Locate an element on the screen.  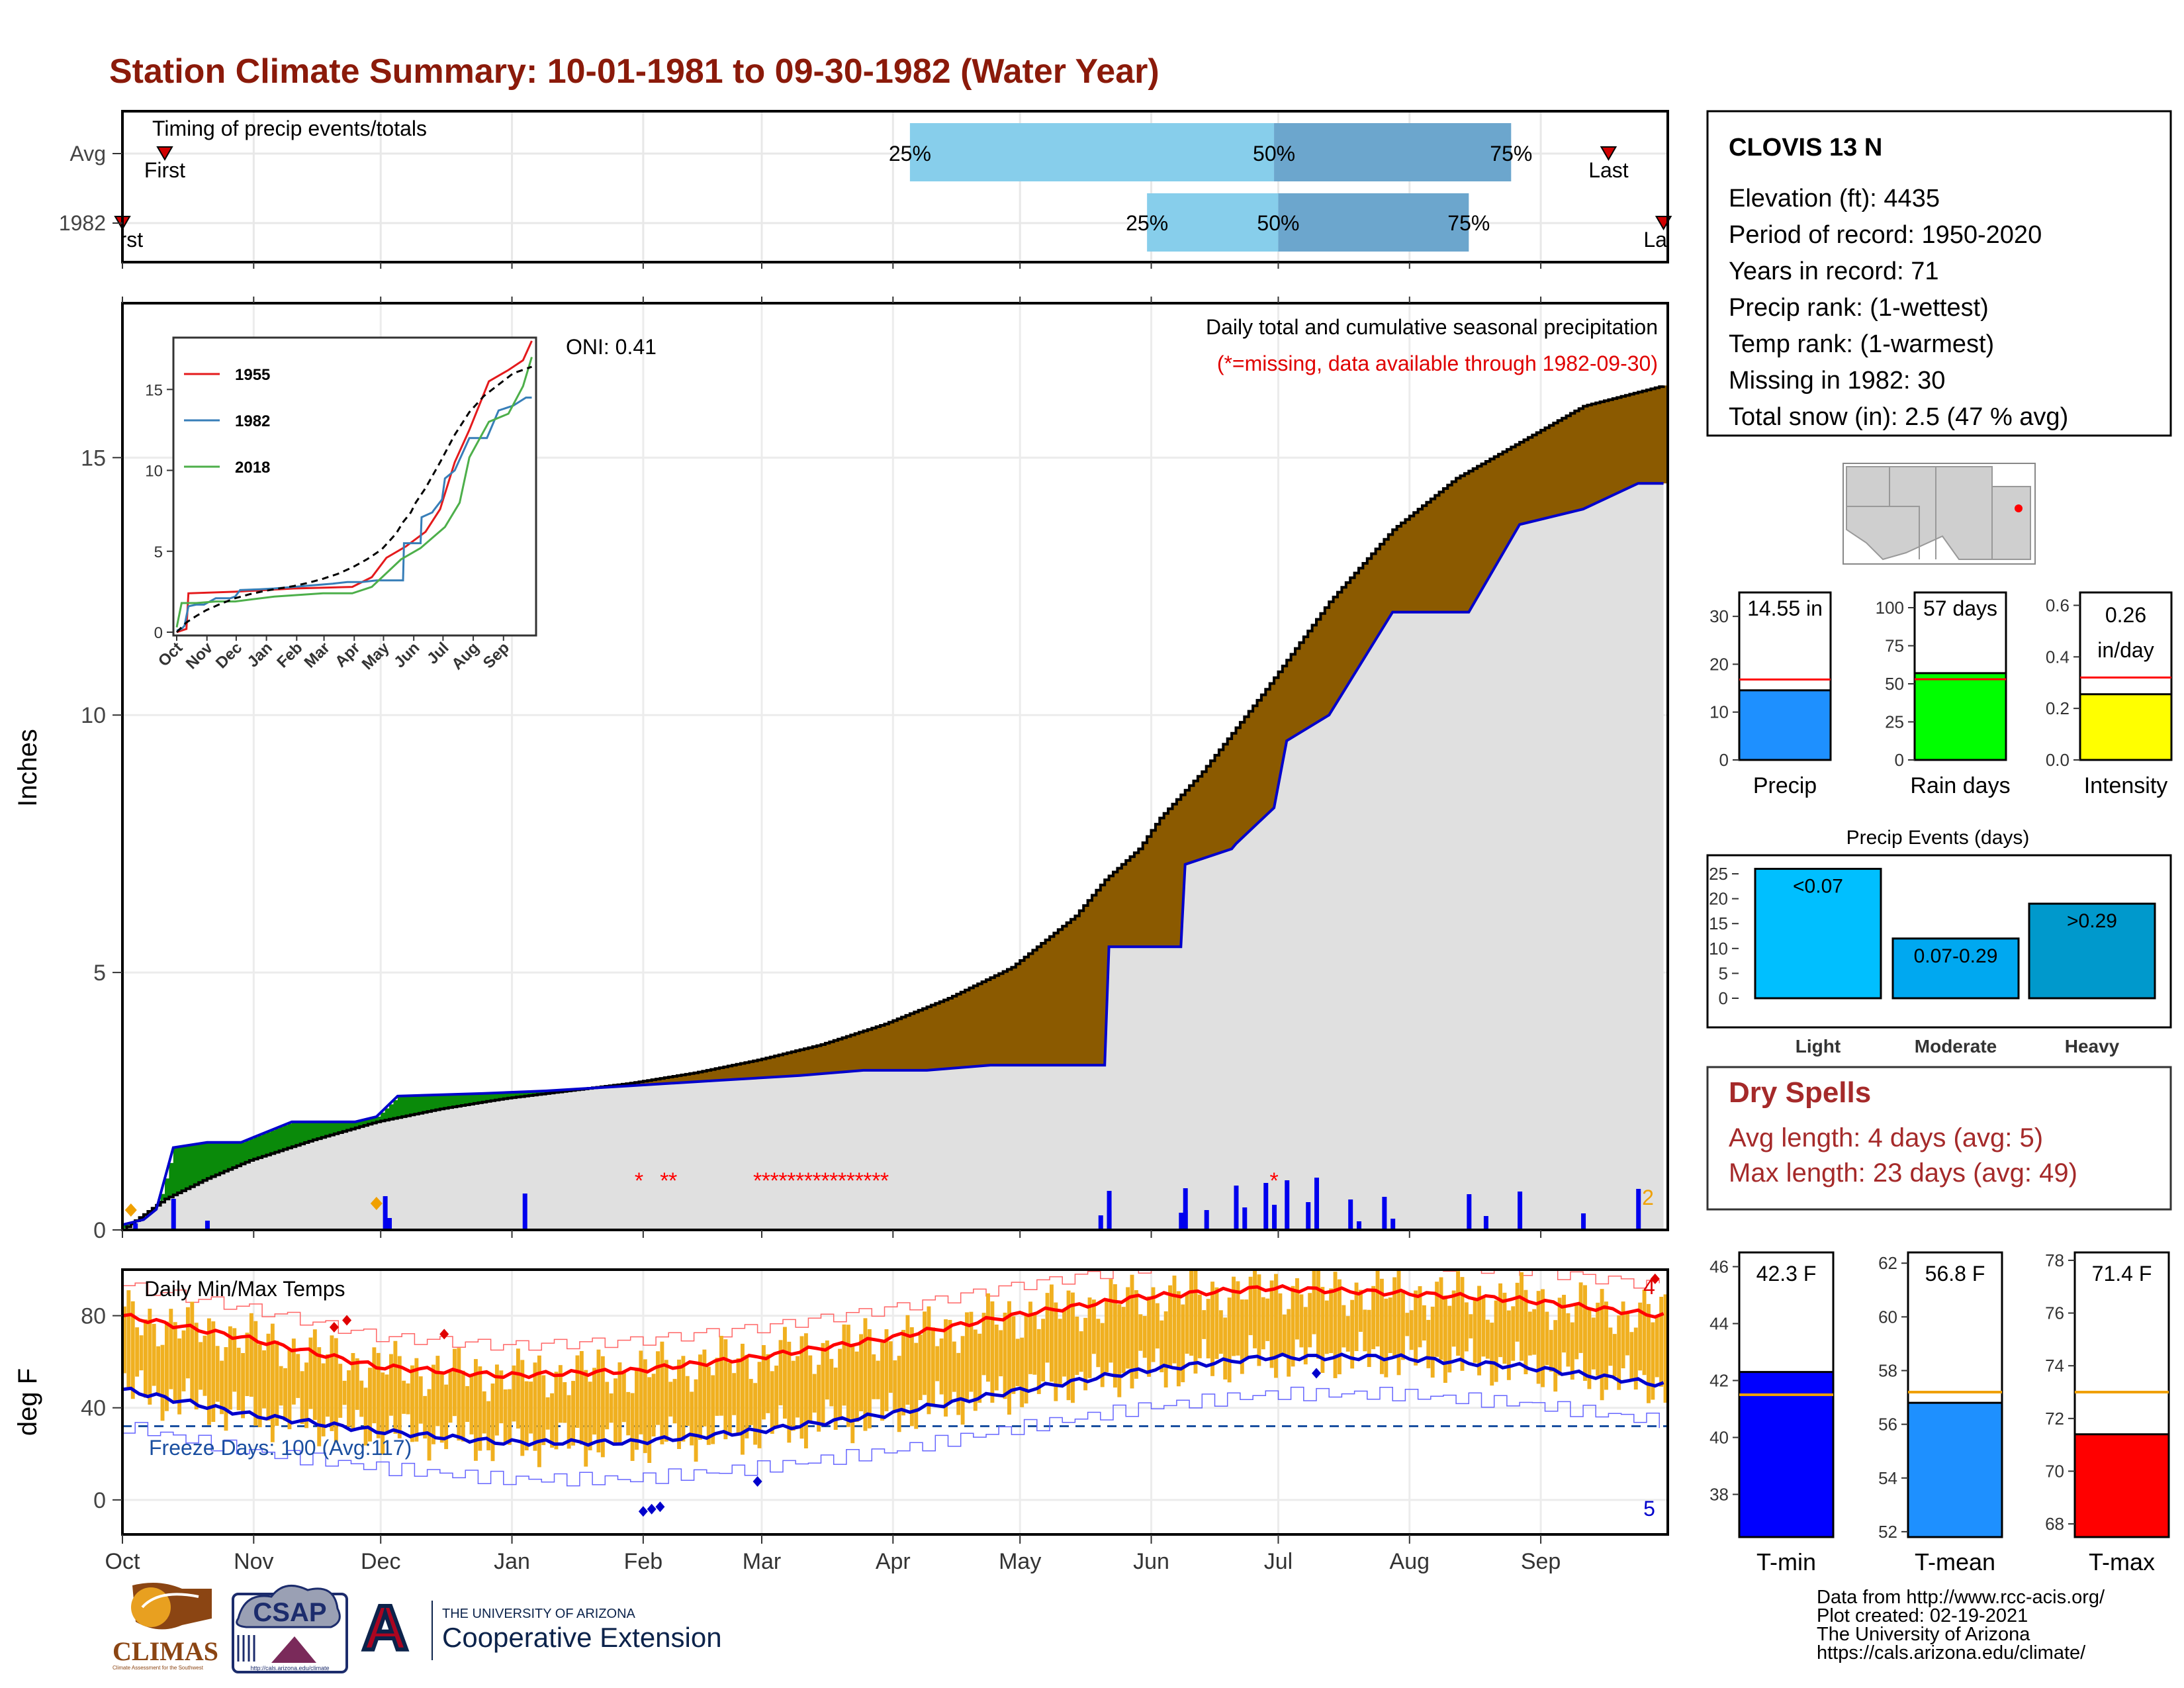
events-ytick: 10 is located at coordinates (1718, 949).